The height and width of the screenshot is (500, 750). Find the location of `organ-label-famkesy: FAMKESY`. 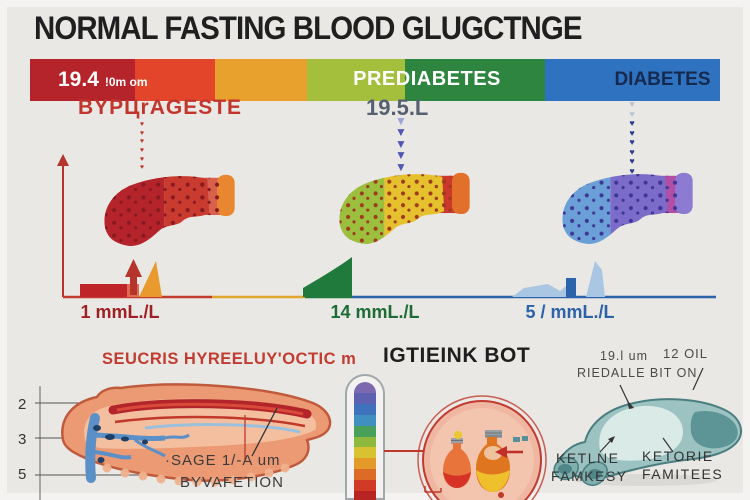

organ-label-famkesy: FAMKESY is located at coordinates (589, 476).